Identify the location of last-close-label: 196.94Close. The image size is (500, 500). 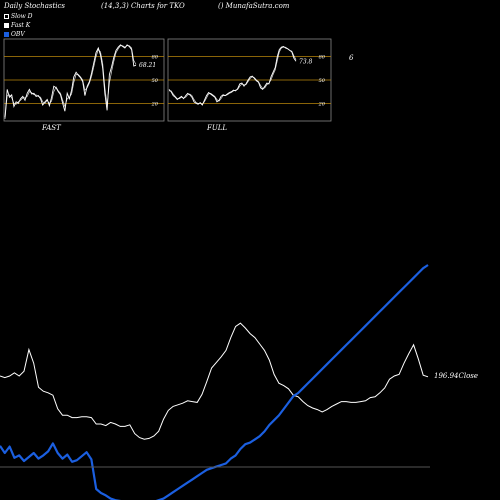
(456, 376).